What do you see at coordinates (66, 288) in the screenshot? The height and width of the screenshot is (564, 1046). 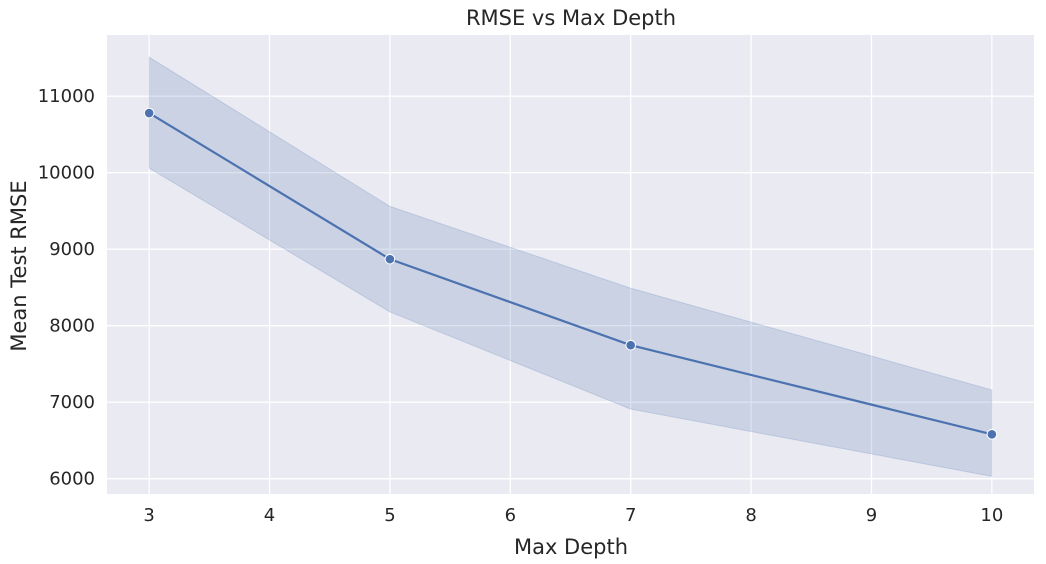 I see `y-tick-labels: 6000 7000 8000 9000 10000 11000` at bounding box center [66, 288].